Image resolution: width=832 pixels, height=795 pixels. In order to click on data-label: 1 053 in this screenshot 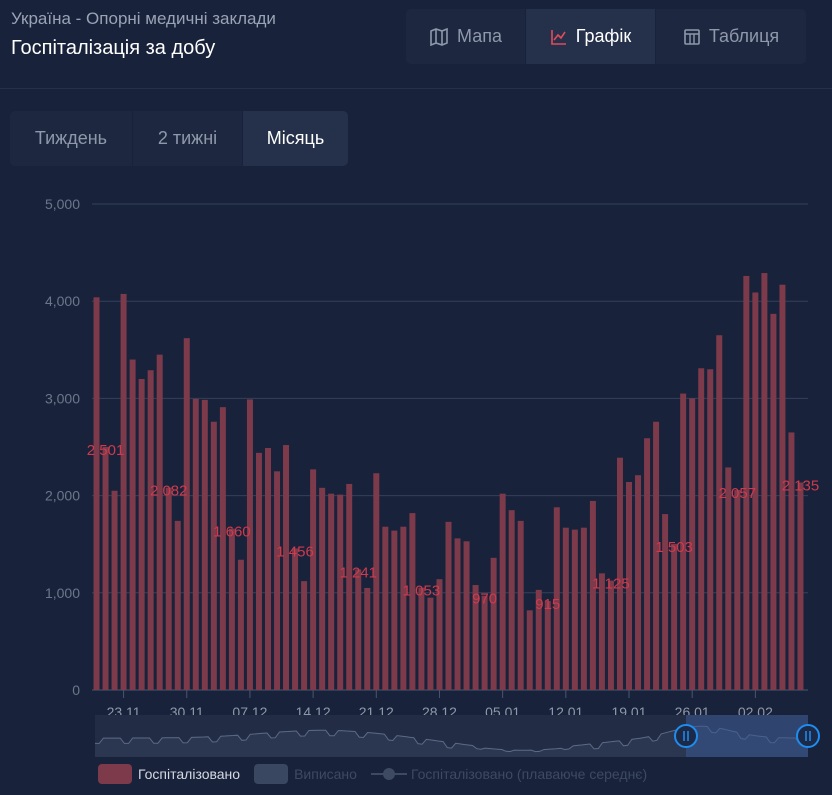, I will do `click(422, 591)`.